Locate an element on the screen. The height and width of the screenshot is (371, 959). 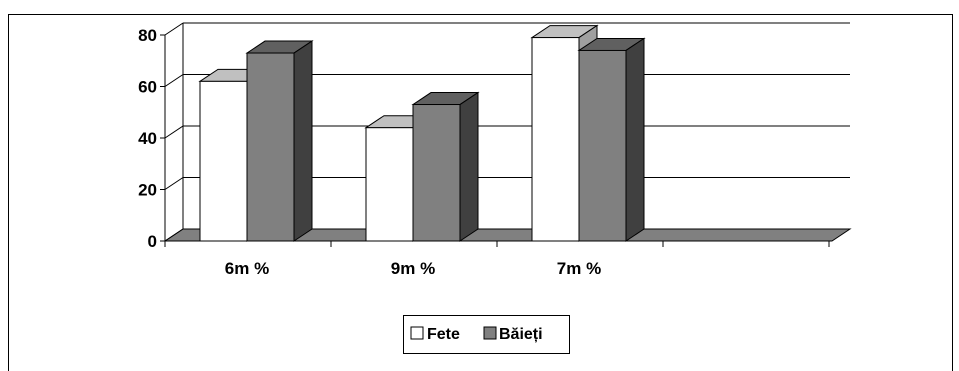
legend-label-fete: Fete is located at coordinates (443, 334).